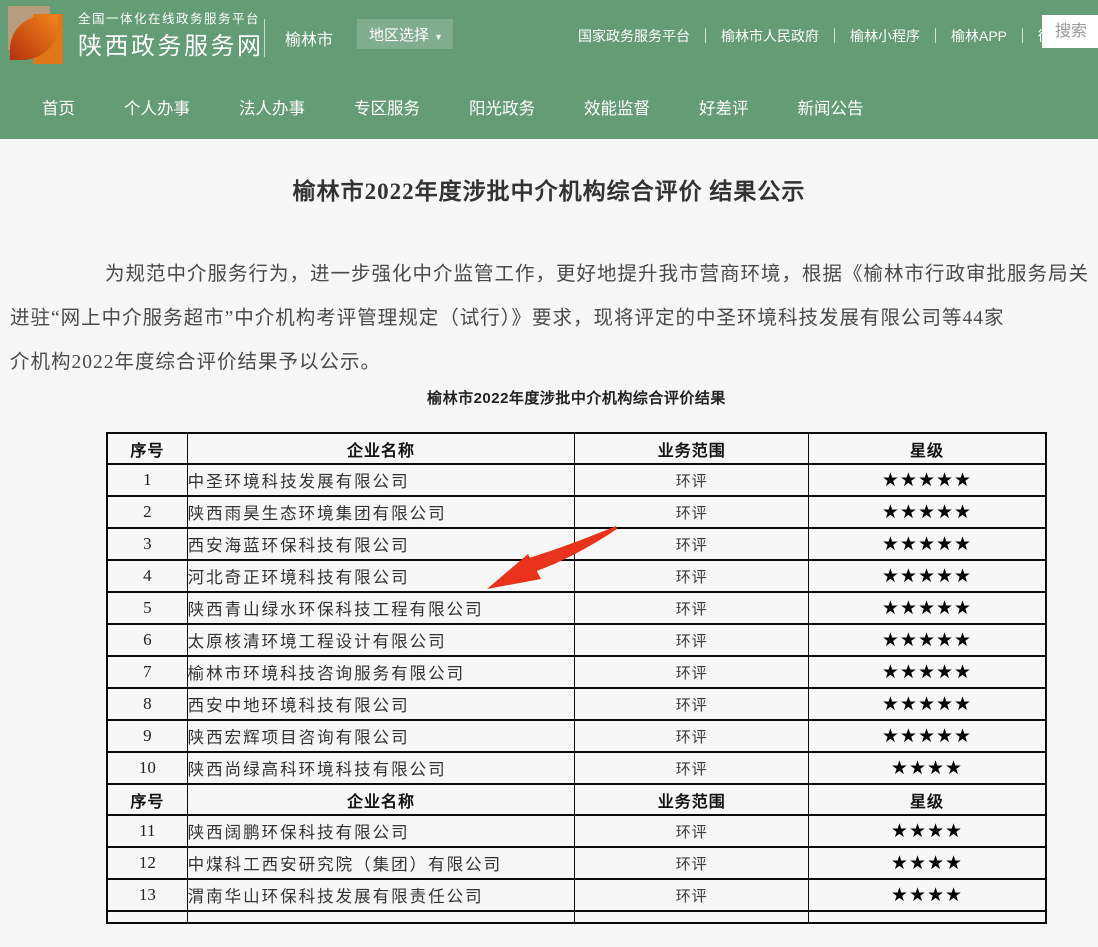  I want to click on nav-item: 专区服务, so click(387, 109).